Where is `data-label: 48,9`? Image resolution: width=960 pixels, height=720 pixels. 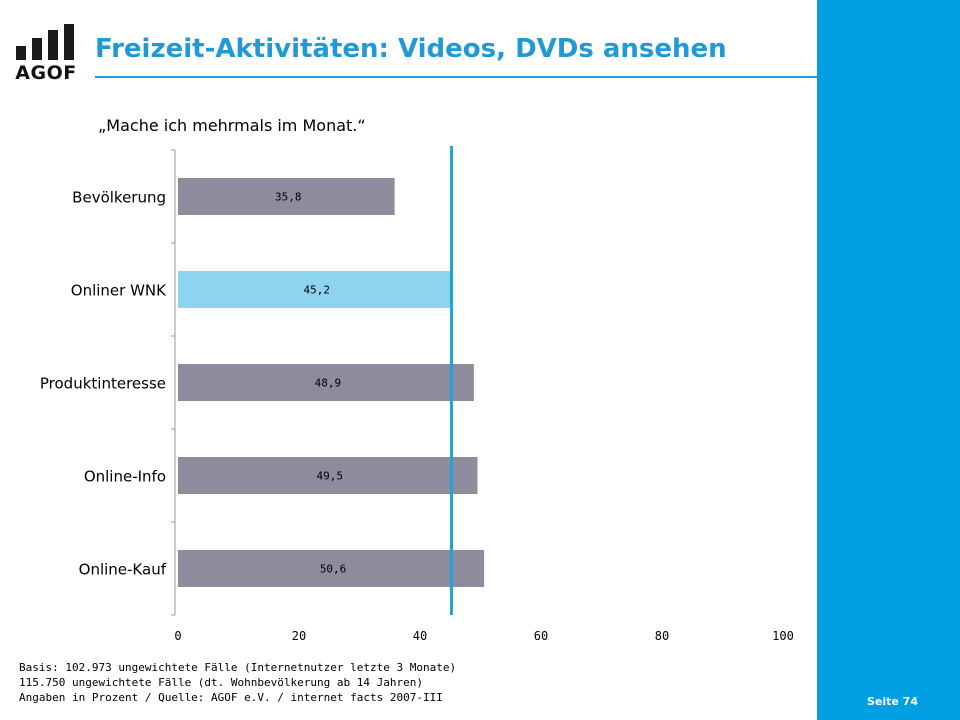
data-label: 48,9 is located at coordinates (328, 383).